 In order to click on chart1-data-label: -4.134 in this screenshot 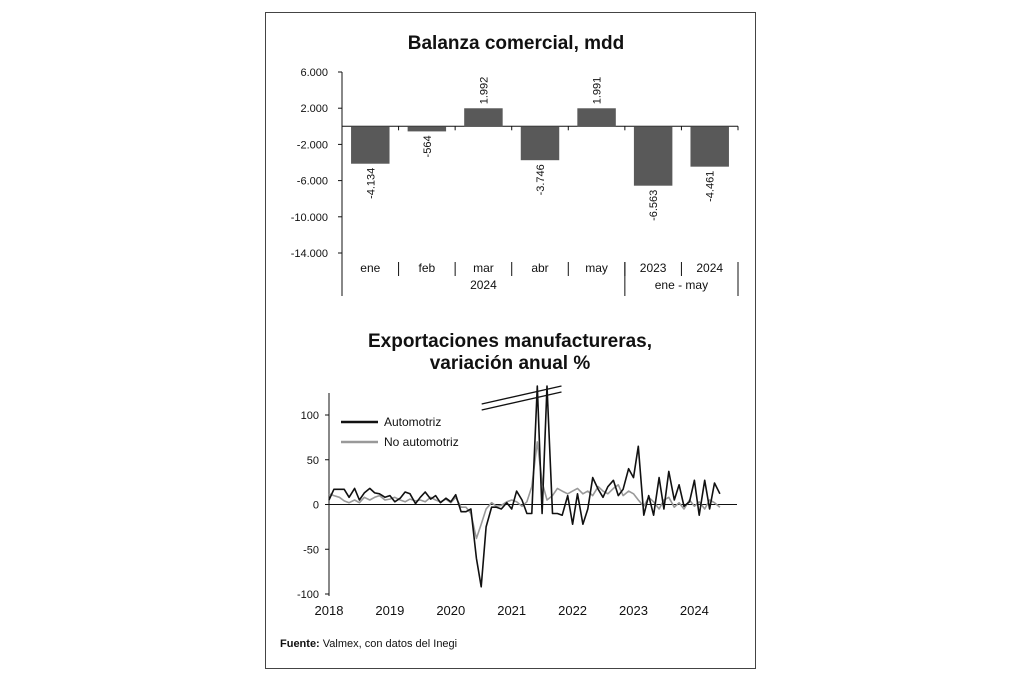, I will do `click(371, 183)`.